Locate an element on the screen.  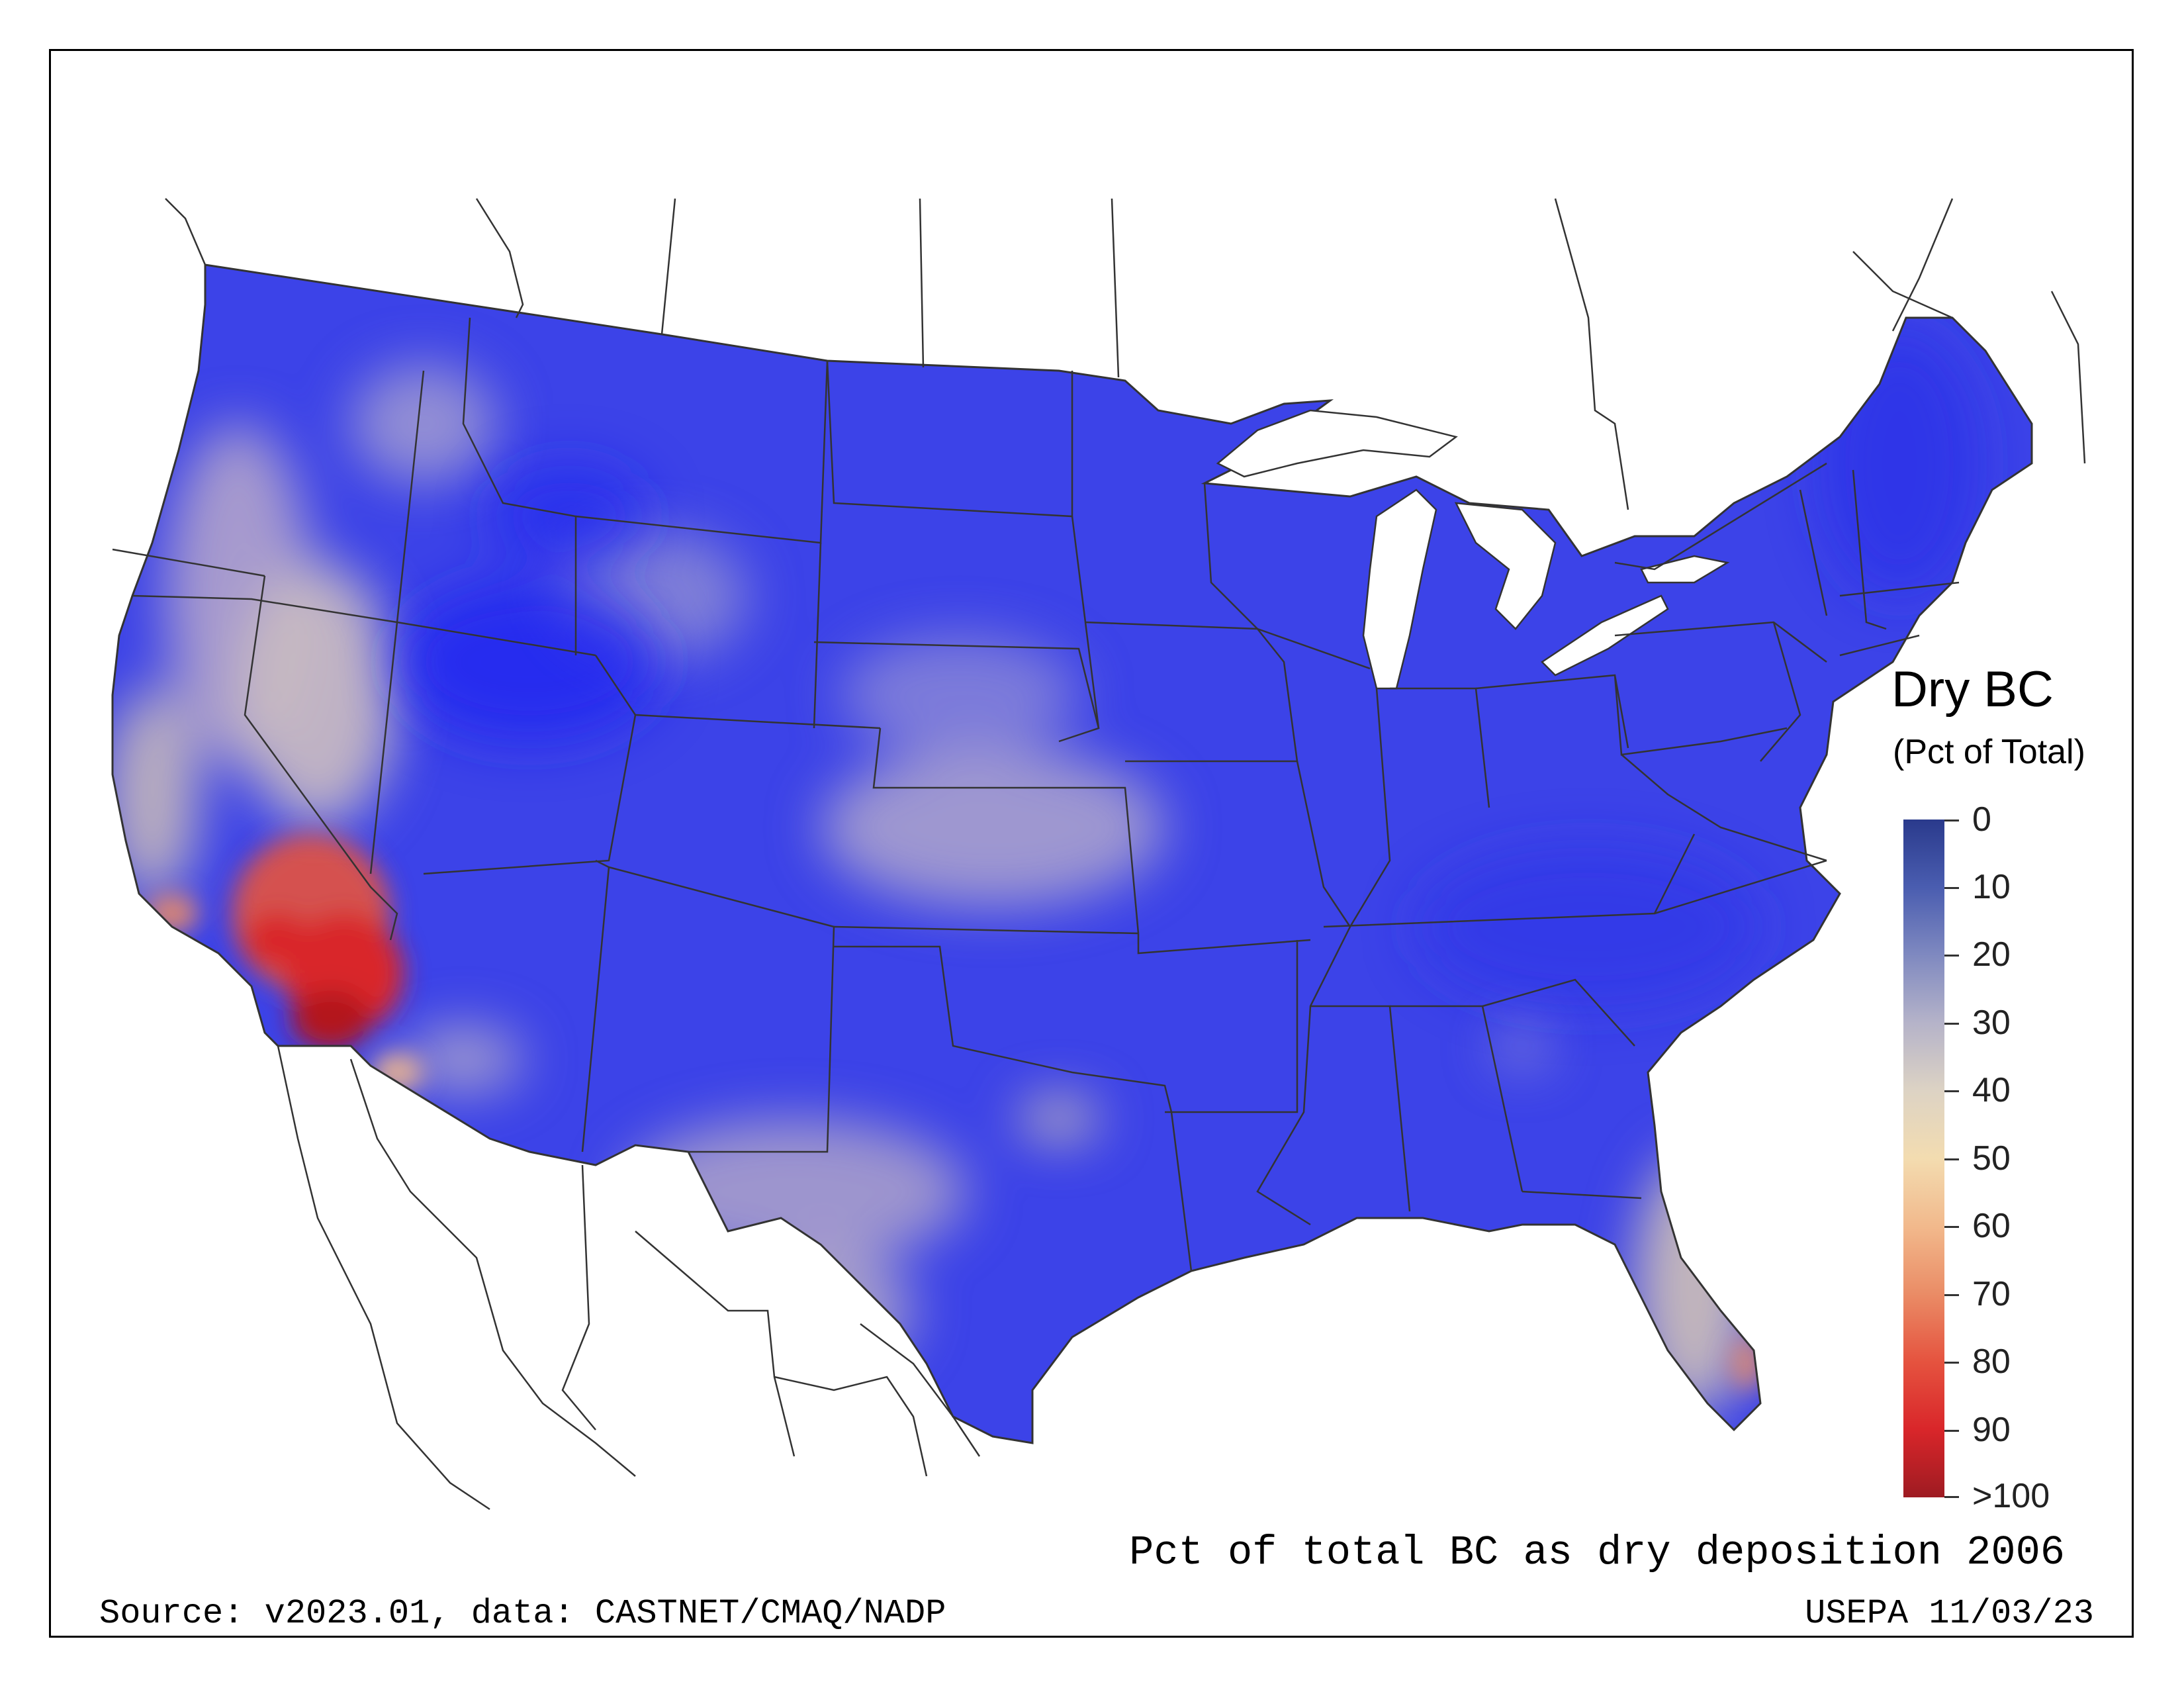
legend-unit: (Pct of Total) is located at coordinates (1989, 752).